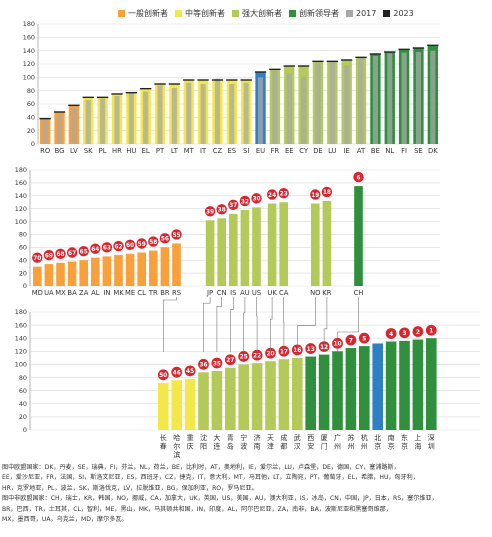 The height and width of the screenshot is (537, 492). Describe the element at coordinates (118, 247) in the screenshot. I see `rank-label: 62` at that location.